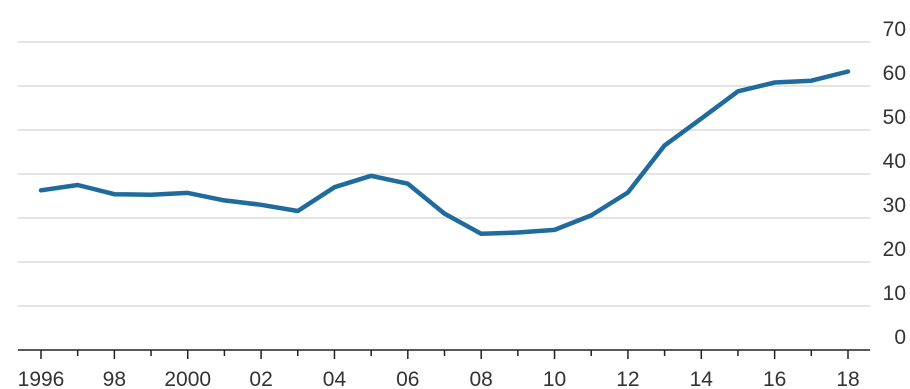 The width and height of the screenshot is (910, 389). I want to click on y-tick-label: 50, so click(894, 117).